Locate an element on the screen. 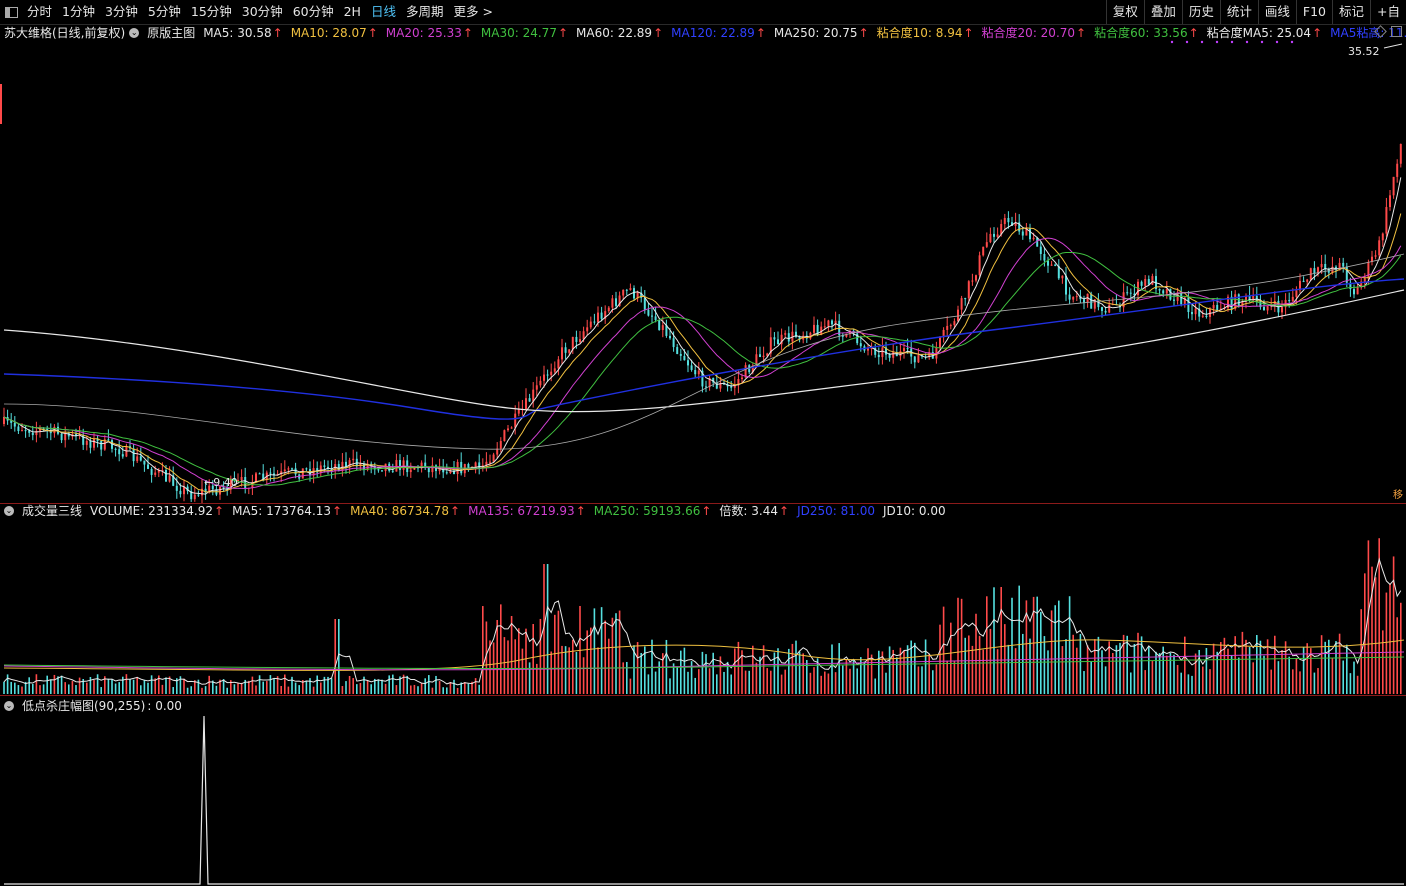 Image resolution: width=1406 pixels, height=886 pixels. bottom-indicator-name: 低点杀庄幅图(90,255) is located at coordinates (84, 706).